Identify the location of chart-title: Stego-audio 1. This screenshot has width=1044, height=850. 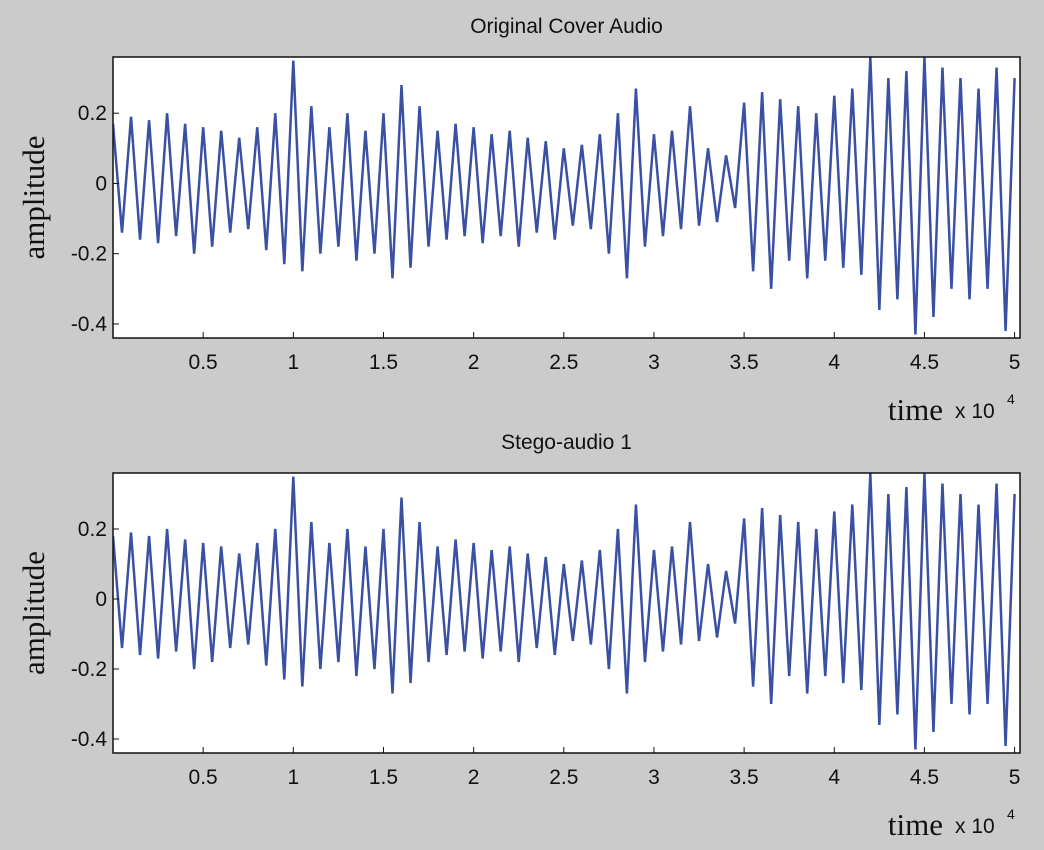
(566, 442).